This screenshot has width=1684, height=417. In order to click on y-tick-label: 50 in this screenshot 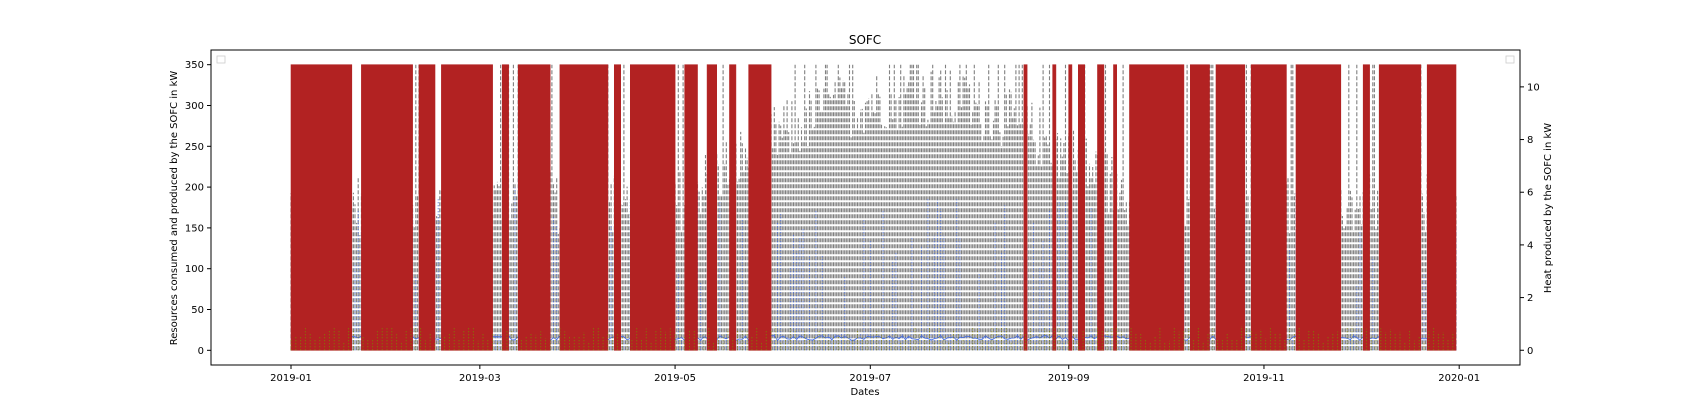, I will do `click(197, 310)`.